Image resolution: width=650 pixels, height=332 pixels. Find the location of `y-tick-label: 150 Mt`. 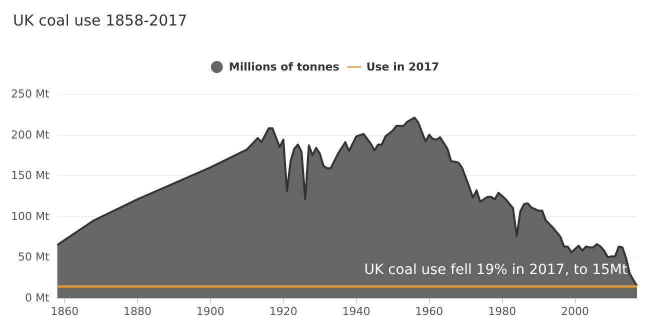

y-tick-label: 150 Mt is located at coordinates (30, 175).